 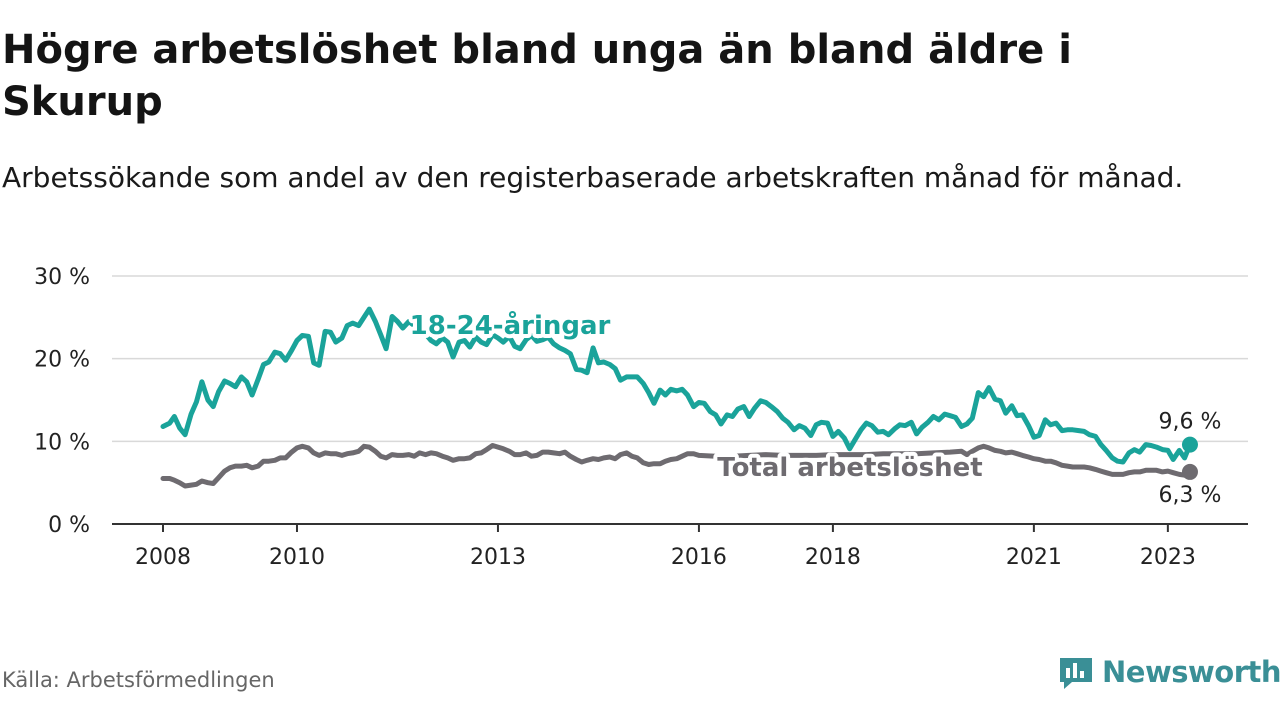 What do you see at coordinates (1168, 557) in the screenshot?
I see `x-tick-label: 2023` at bounding box center [1168, 557].